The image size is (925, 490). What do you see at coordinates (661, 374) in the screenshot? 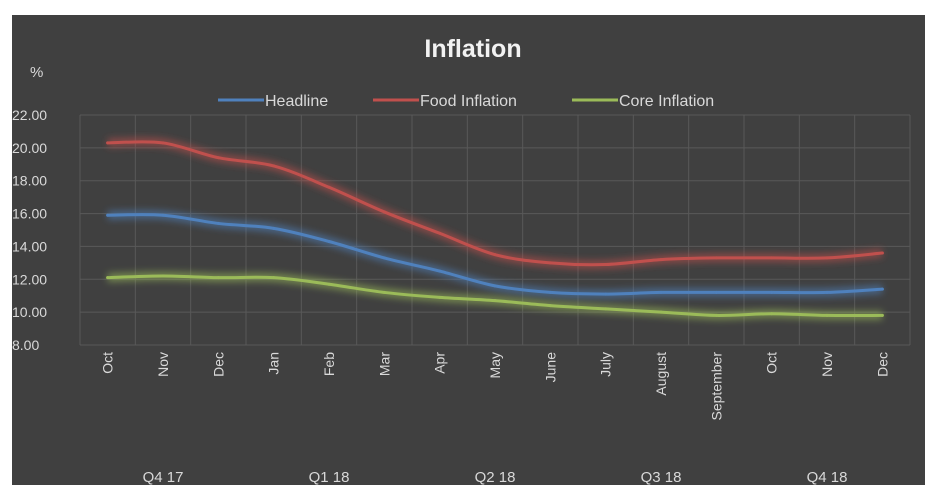
I see `x-tick-label: August` at bounding box center [661, 374].